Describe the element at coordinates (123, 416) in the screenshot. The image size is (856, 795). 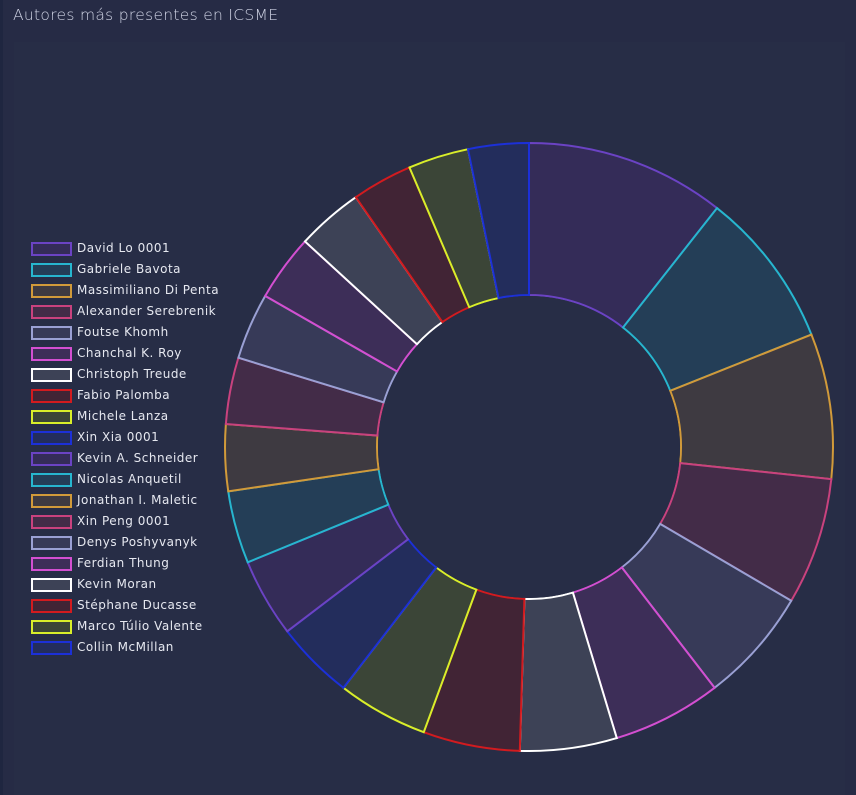
I see `legend-label: Michele Lanza` at that location.